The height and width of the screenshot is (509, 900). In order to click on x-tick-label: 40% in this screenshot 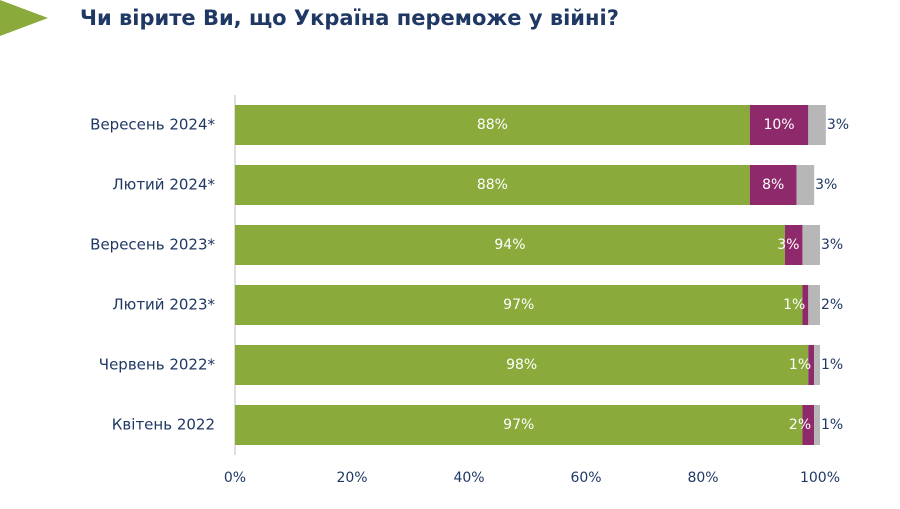, I will do `click(468, 478)`.